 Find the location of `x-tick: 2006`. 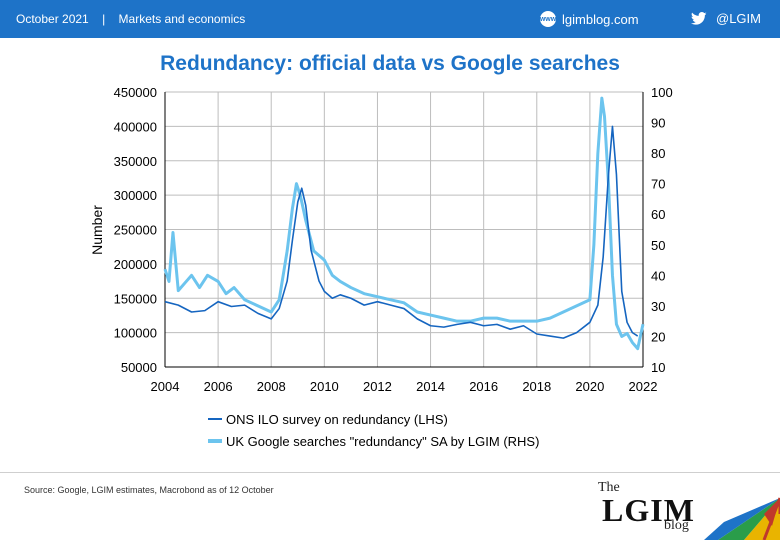

x-tick: 2006 is located at coordinates (218, 386).